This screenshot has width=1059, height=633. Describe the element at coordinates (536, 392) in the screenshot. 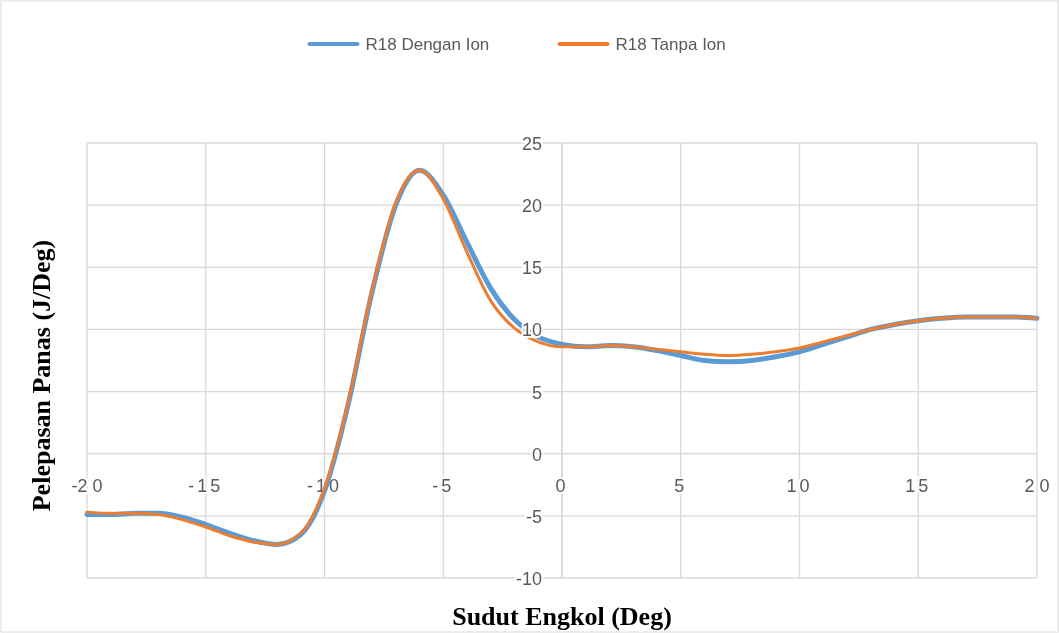

I see `y-tick-label: 5` at that location.